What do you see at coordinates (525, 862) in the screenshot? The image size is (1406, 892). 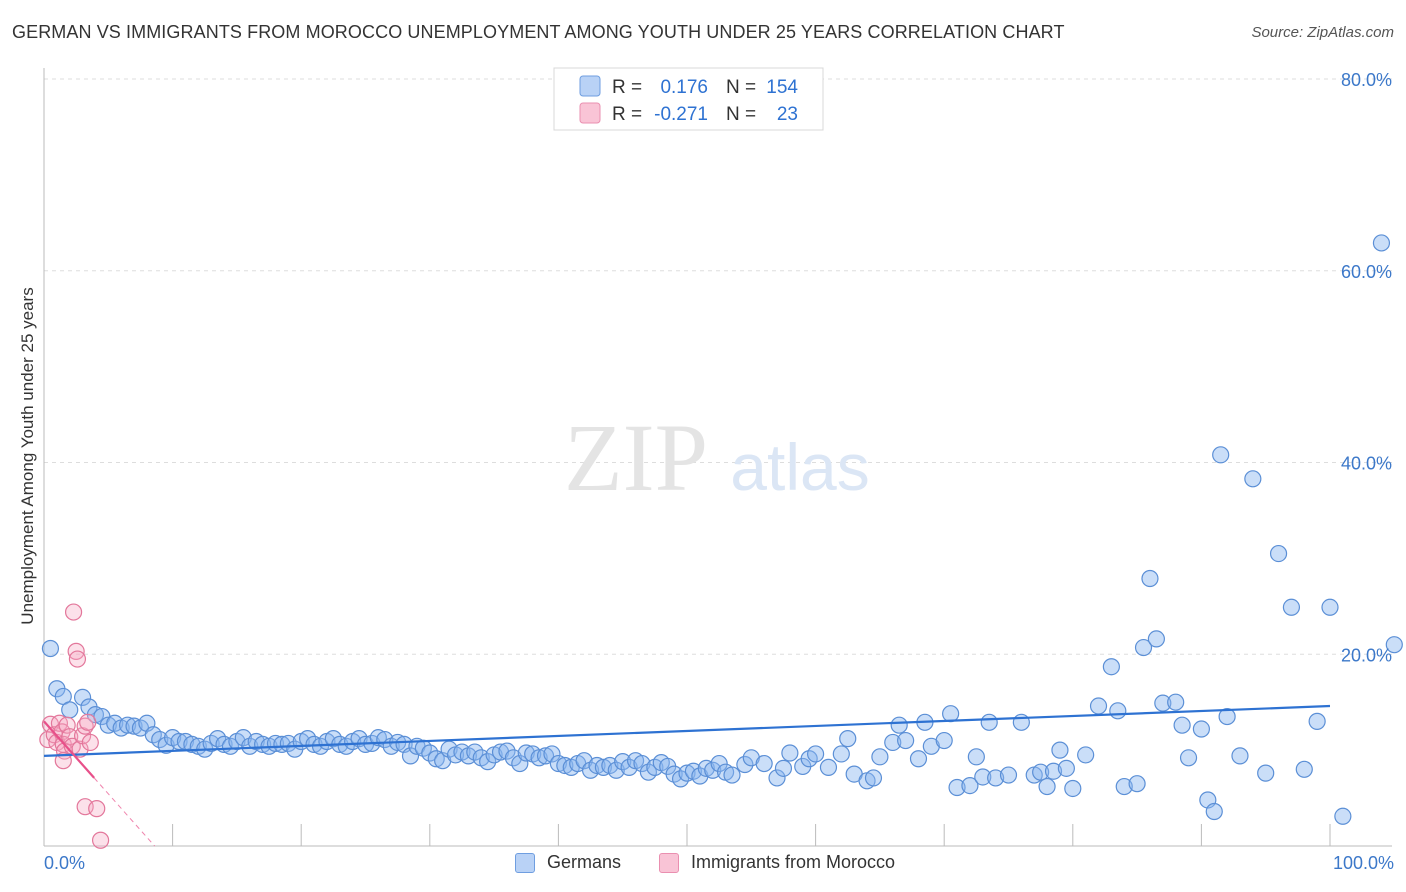 I see `legend-bottom-swatch-germans` at bounding box center [525, 862].